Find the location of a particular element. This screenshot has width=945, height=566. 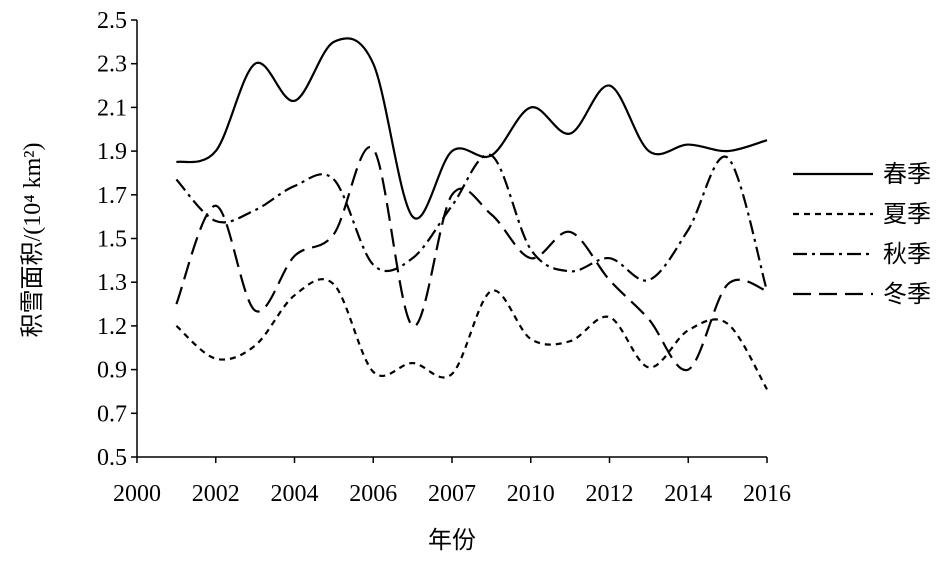

x-tick-label: 2002 is located at coordinates (216, 494).